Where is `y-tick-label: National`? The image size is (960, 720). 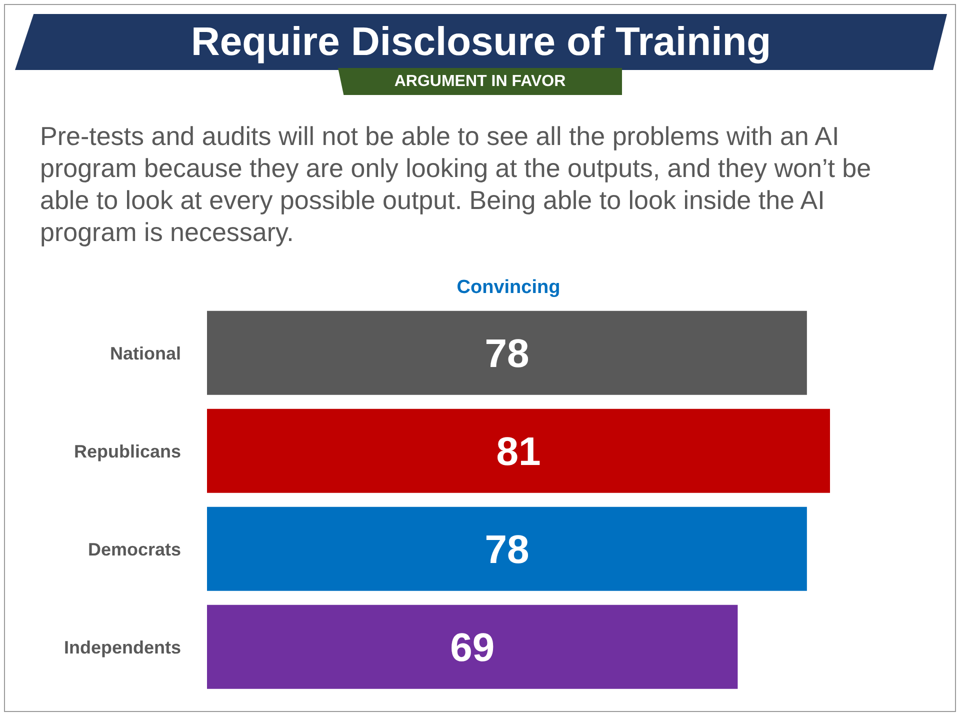
y-tick-label: National is located at coordinates (145, 353).